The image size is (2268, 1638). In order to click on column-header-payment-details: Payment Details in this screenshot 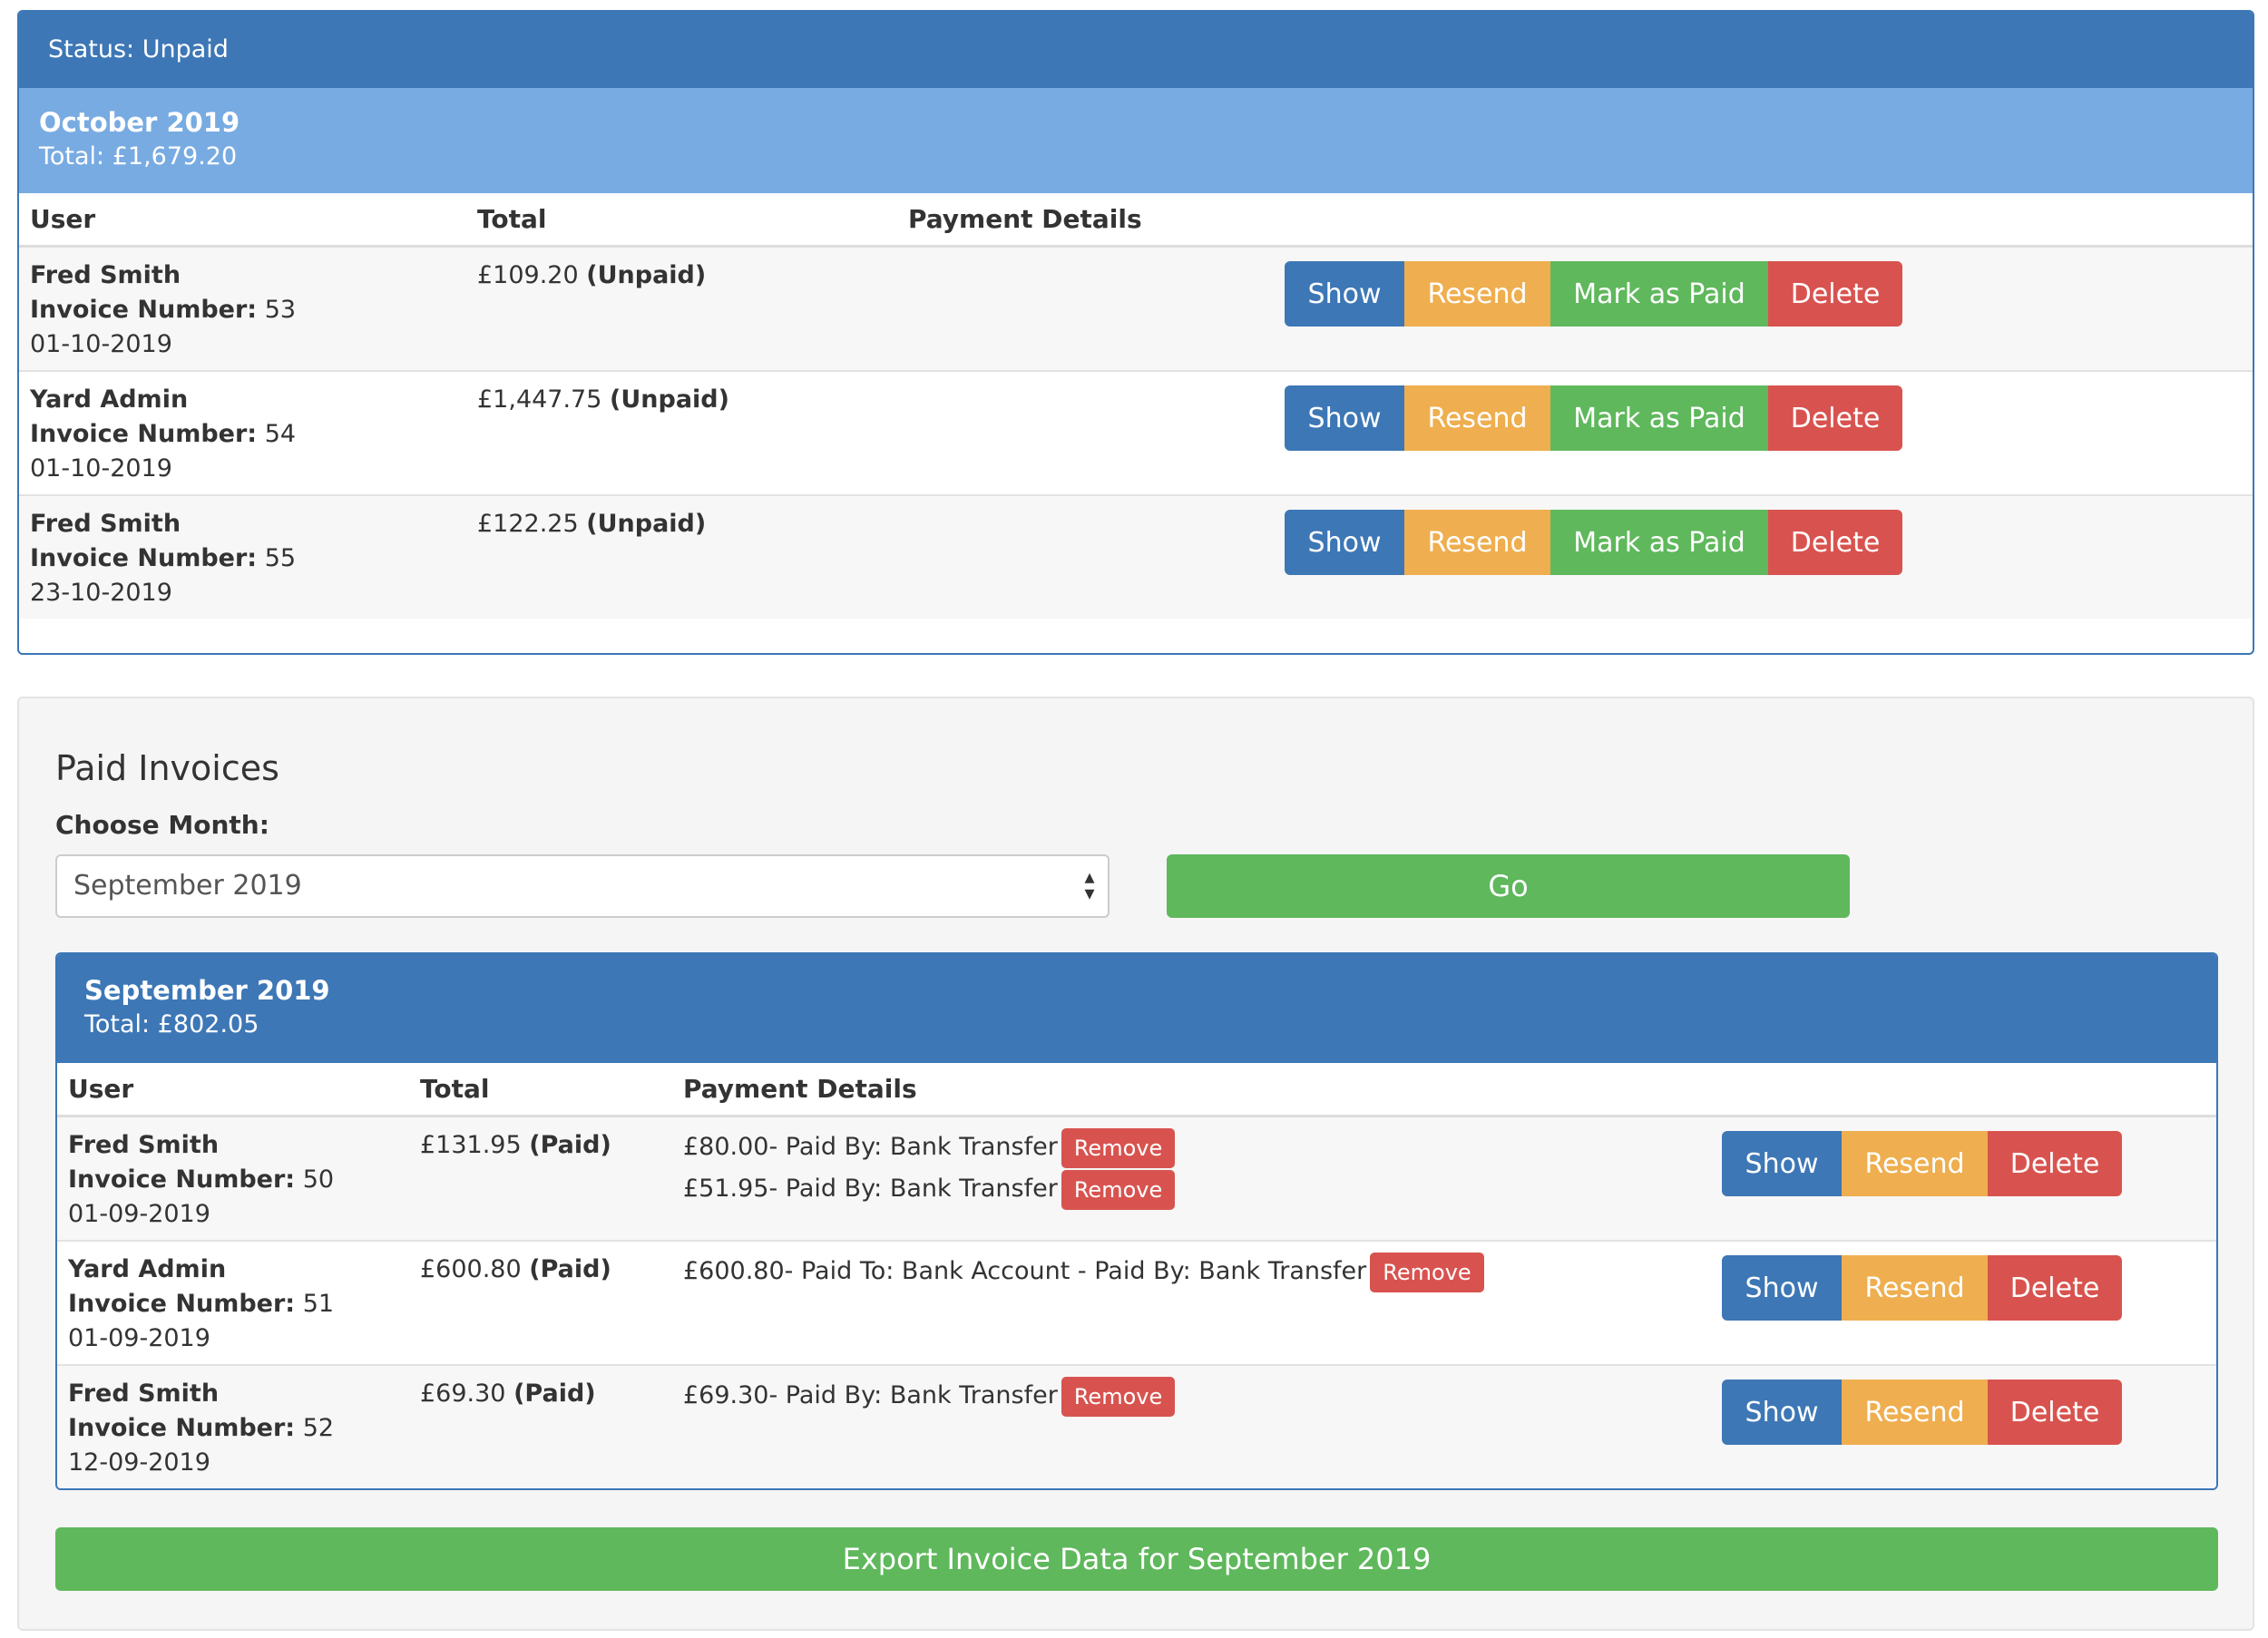, I will do `click(800, 1089)`.